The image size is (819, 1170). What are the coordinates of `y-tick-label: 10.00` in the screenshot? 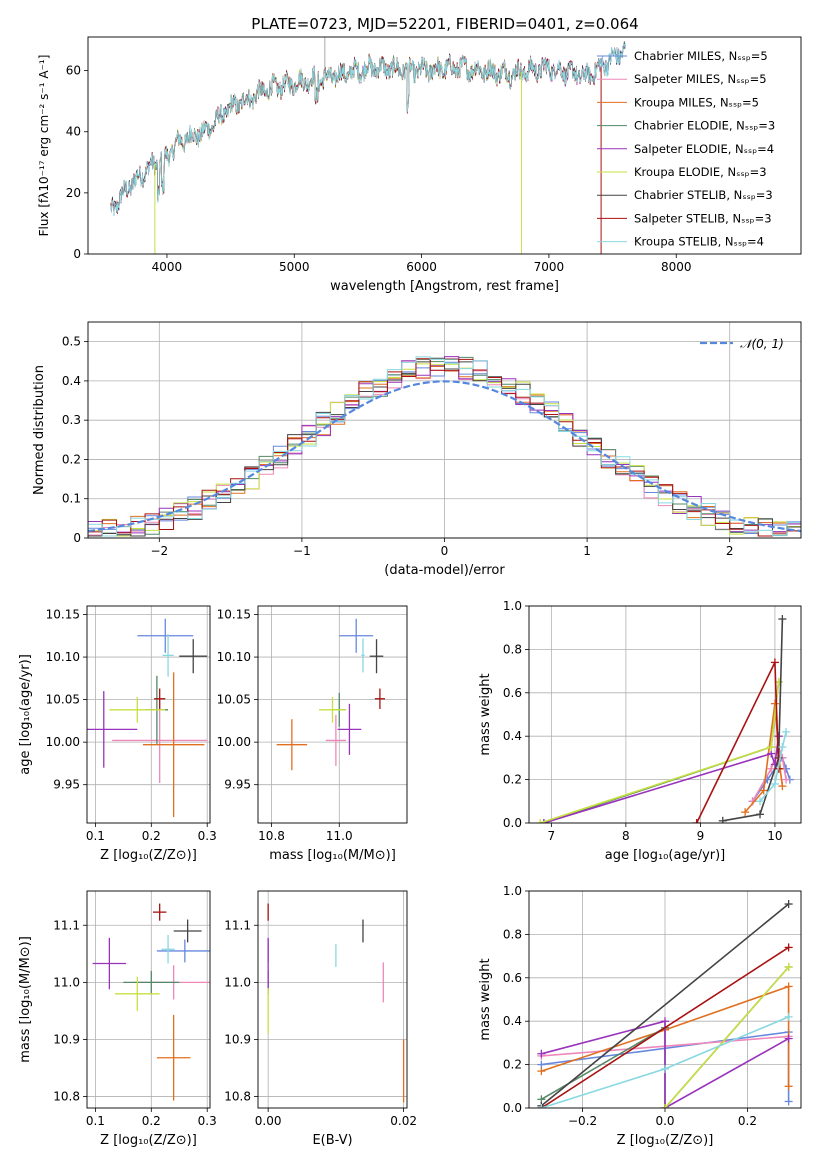 It's located at (63, 742).